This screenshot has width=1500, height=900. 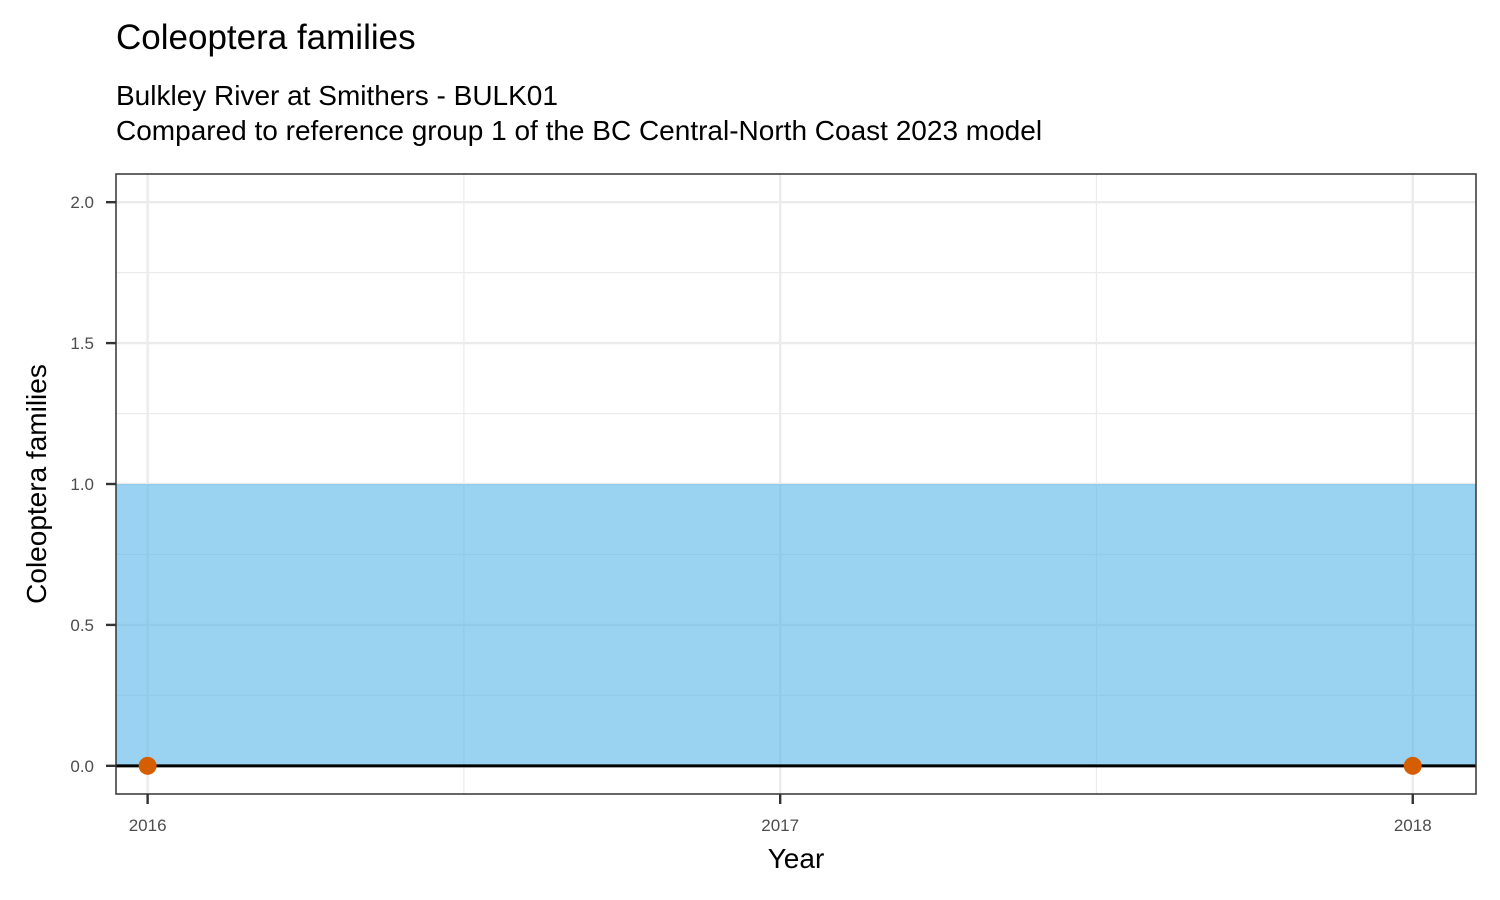 I want to click on x-tick-label: 2018, so click(x=1413, y=825).